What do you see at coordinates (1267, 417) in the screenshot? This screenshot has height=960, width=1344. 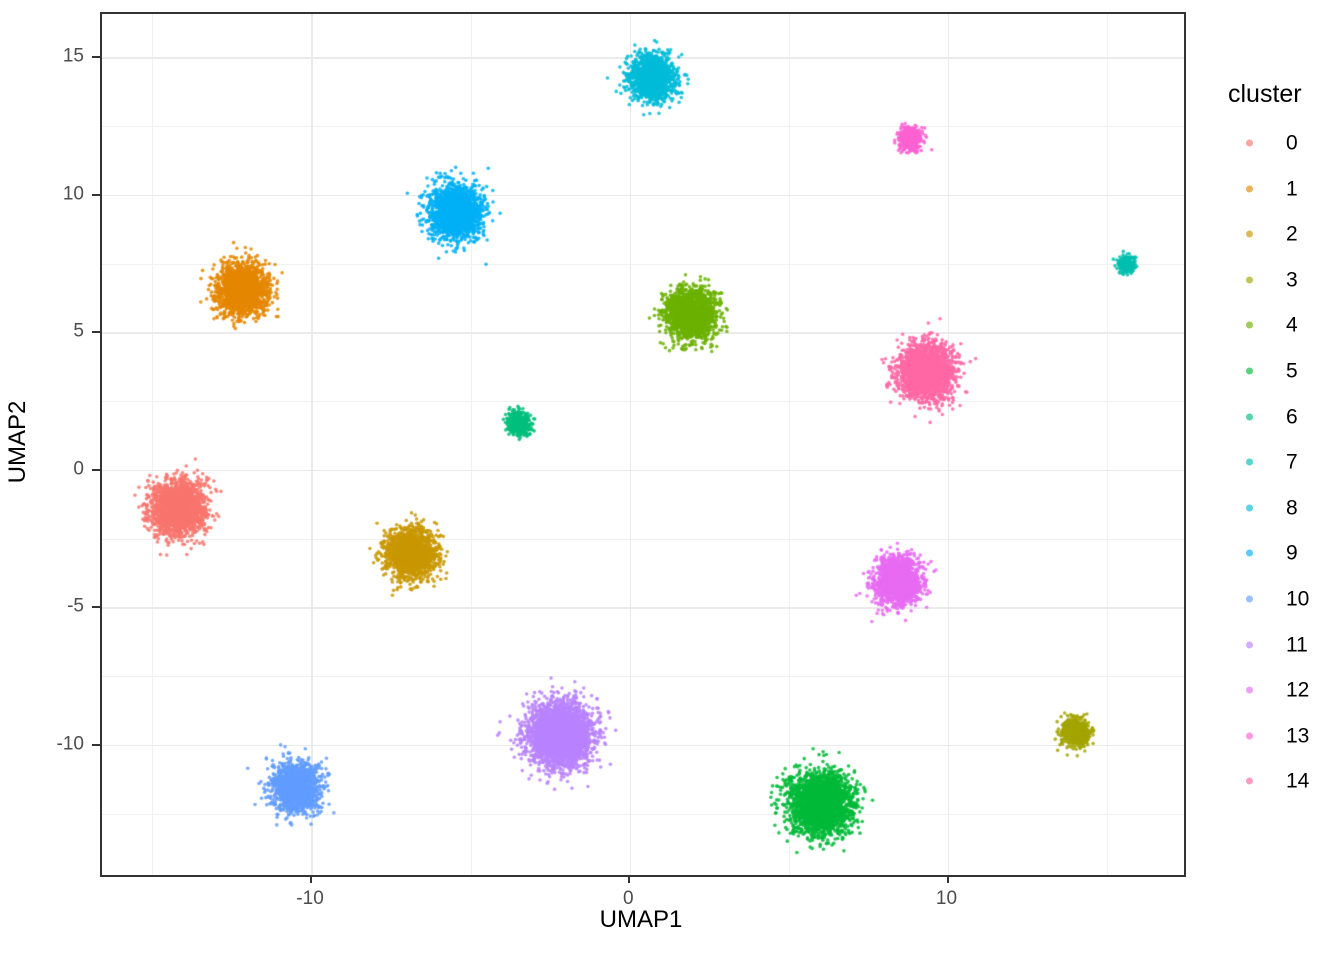 I see `legend-item-cluster-6: 6` at bounding box center [1267, 417].